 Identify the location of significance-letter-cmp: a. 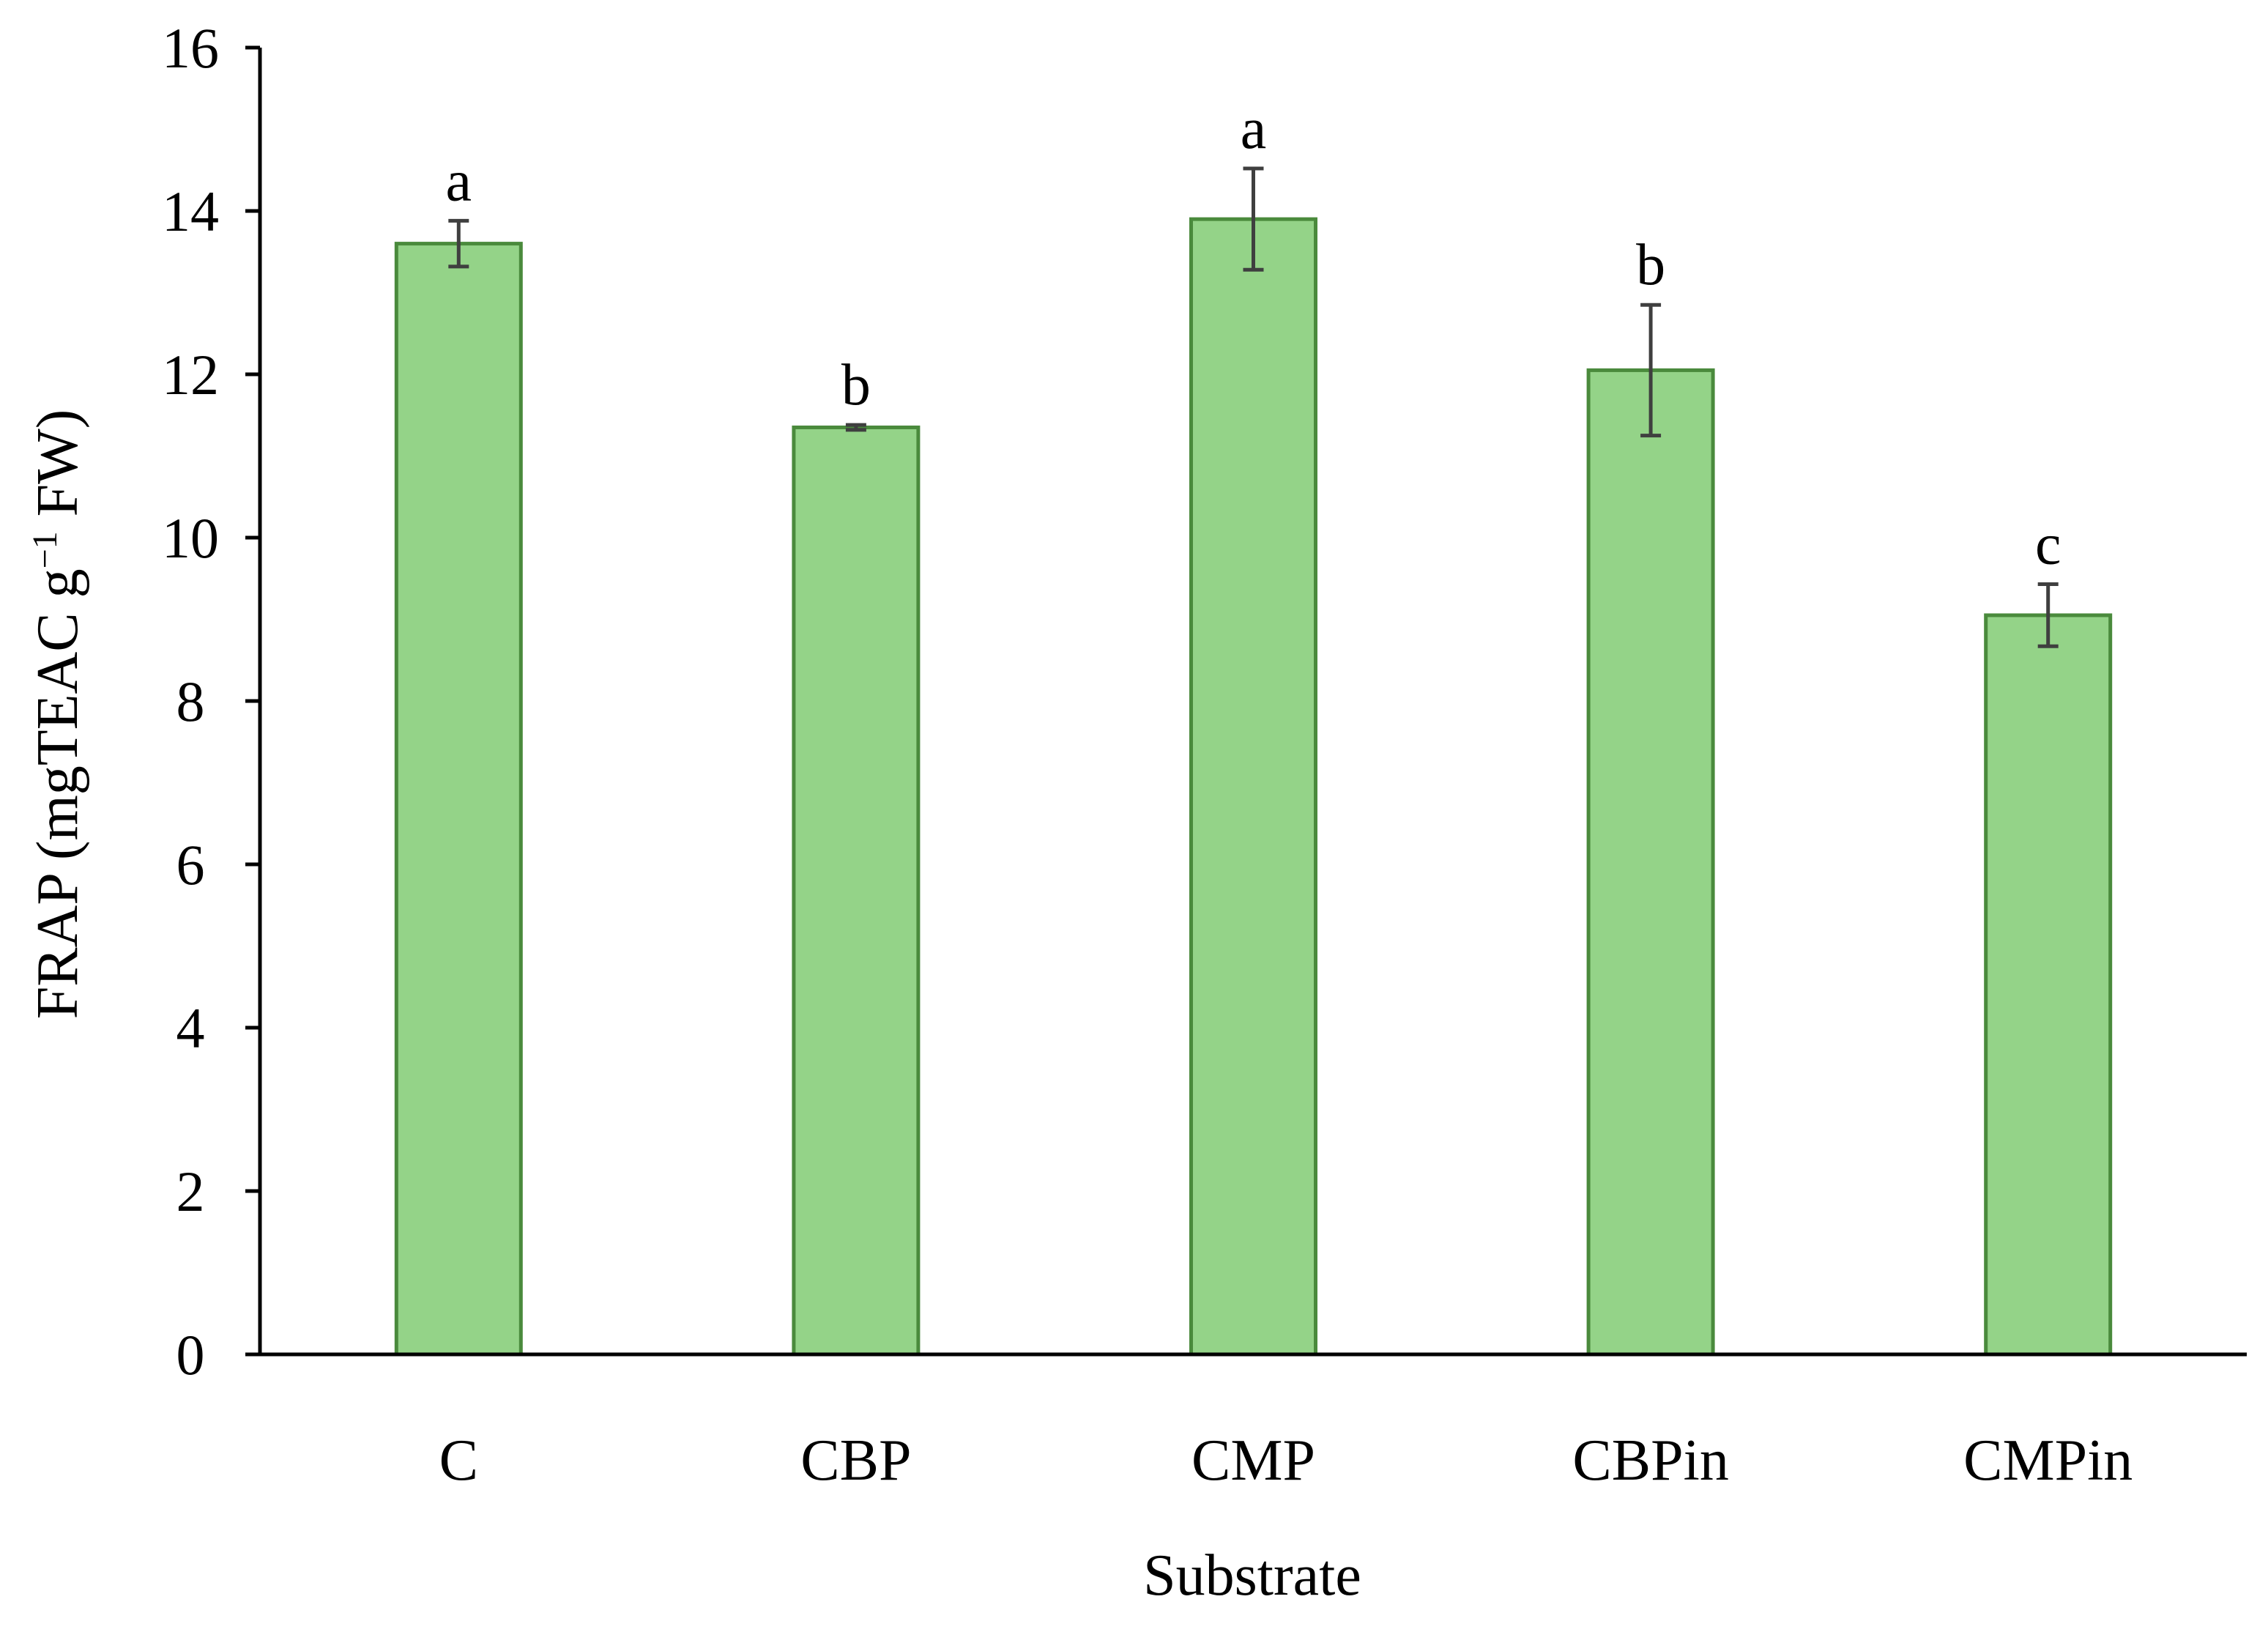
(1254, 129).